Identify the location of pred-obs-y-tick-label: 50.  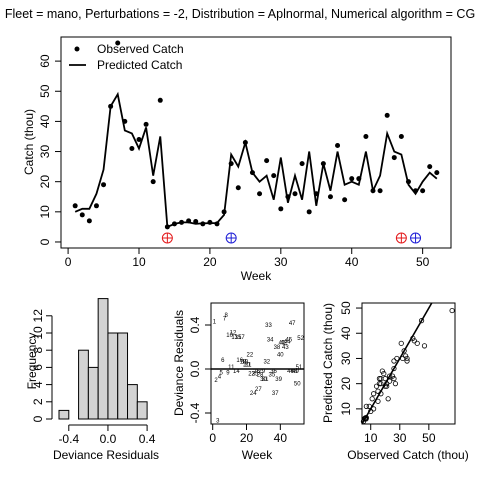
(346, 308).